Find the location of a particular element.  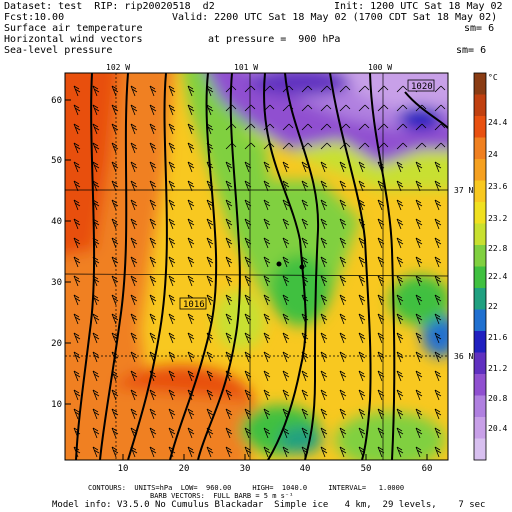

colorbar-label: 21.6 is located at coordinates (497, 337).